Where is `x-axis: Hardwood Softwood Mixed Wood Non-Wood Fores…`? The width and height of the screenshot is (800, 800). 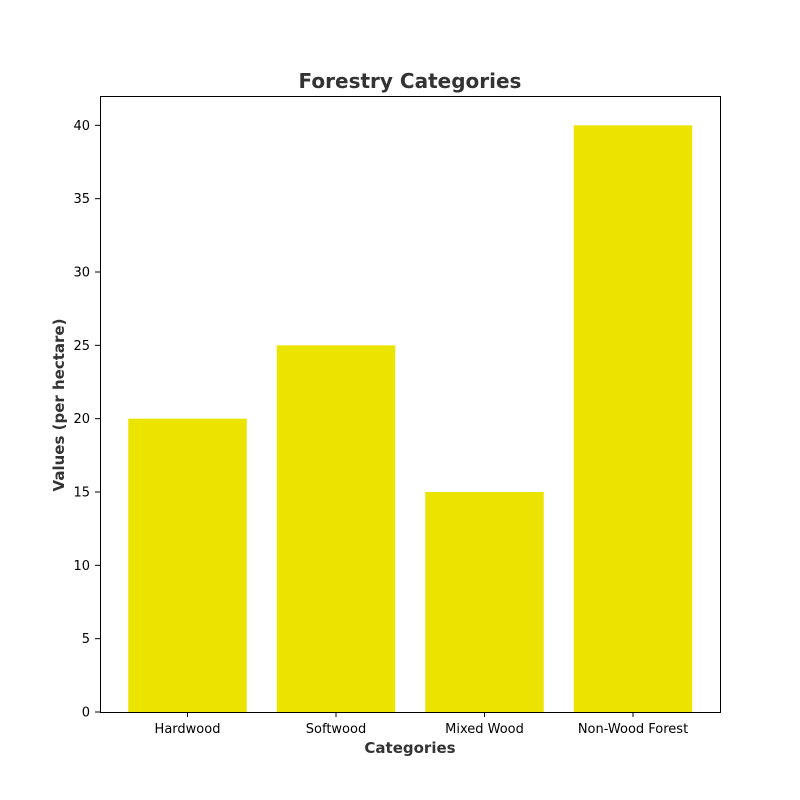 x-axis: Hardwood Softwood Mixed Wood Non-Wood Fores… is located at coordinates (421, 724).